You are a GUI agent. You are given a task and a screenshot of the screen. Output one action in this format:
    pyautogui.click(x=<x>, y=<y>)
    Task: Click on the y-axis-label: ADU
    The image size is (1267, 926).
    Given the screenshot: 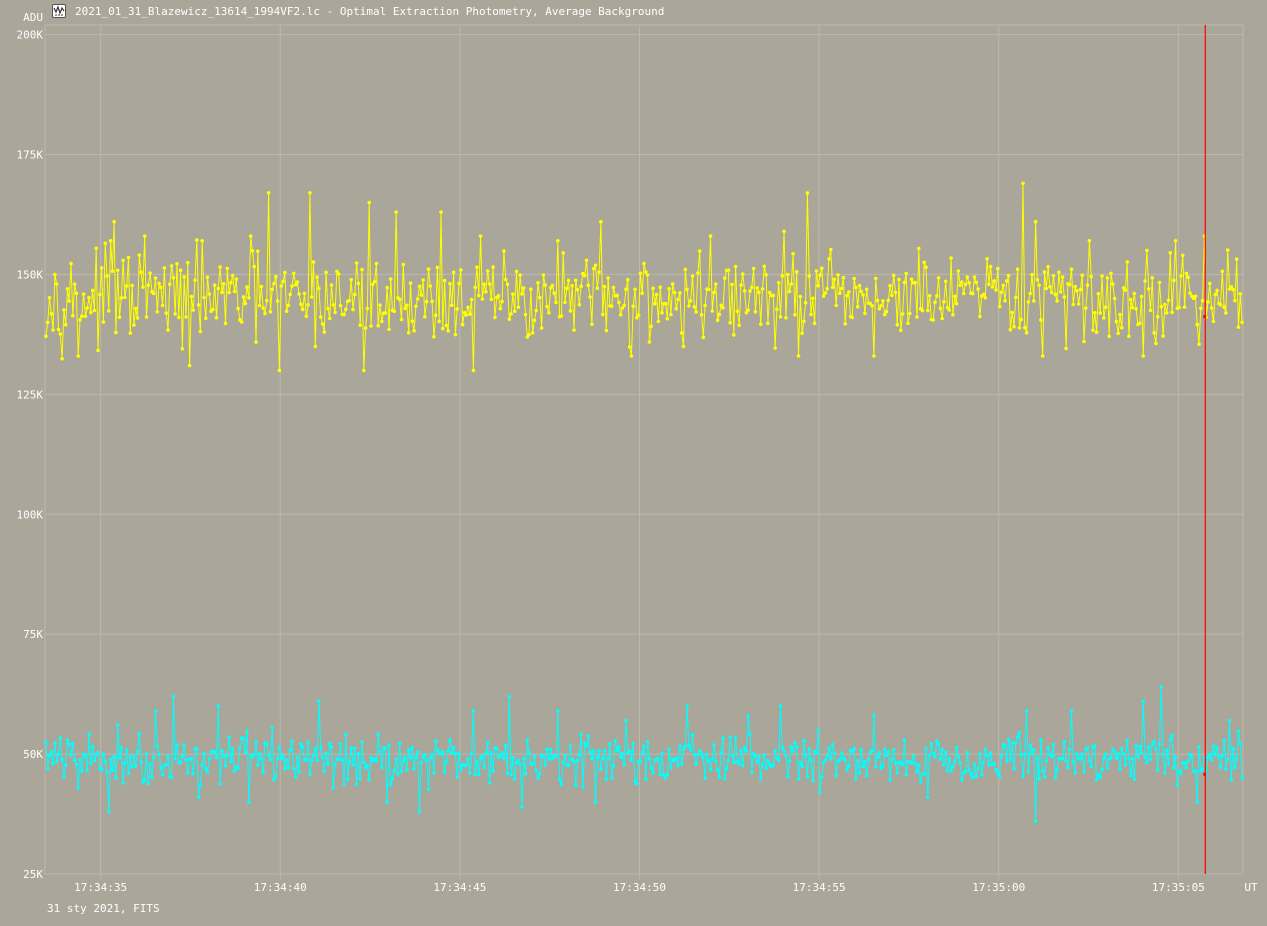 What is the action you would take?
    pyautogui.click(x=33, y=17)
    